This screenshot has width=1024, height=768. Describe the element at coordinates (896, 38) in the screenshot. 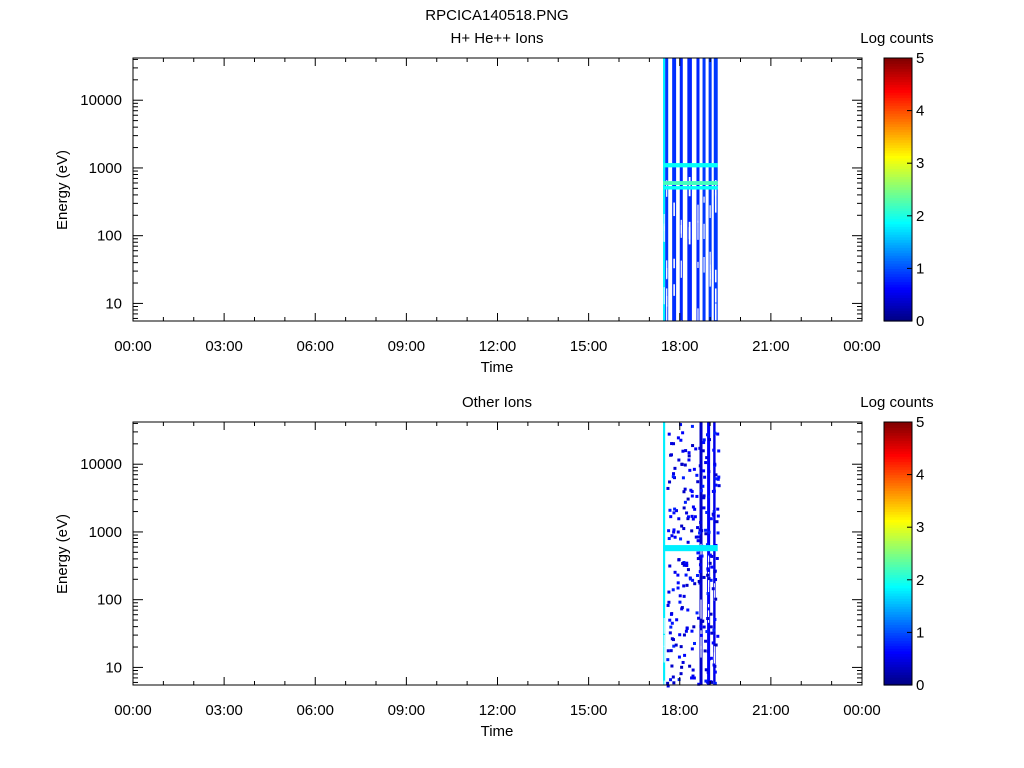

I see `colorbar-label: Log counts` at that location.